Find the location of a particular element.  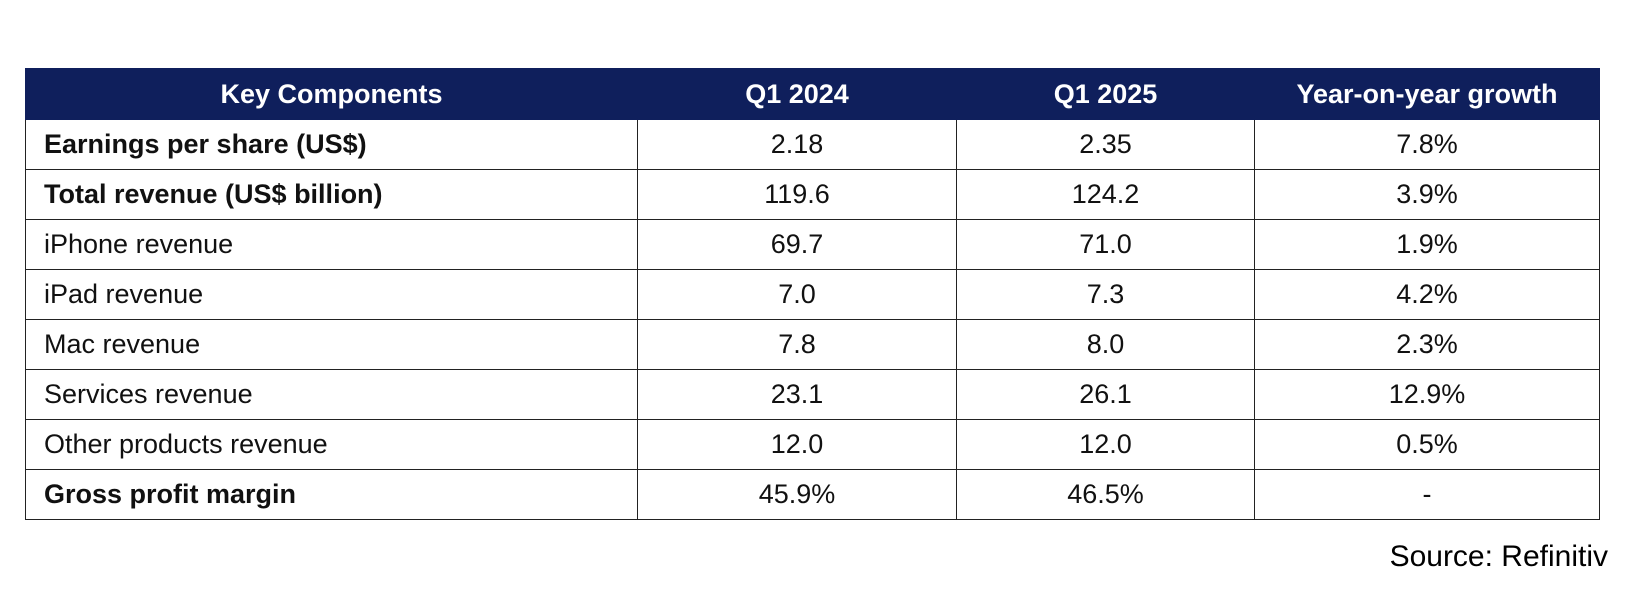

row-label: Services revenue is located at coordinates (331, 394).